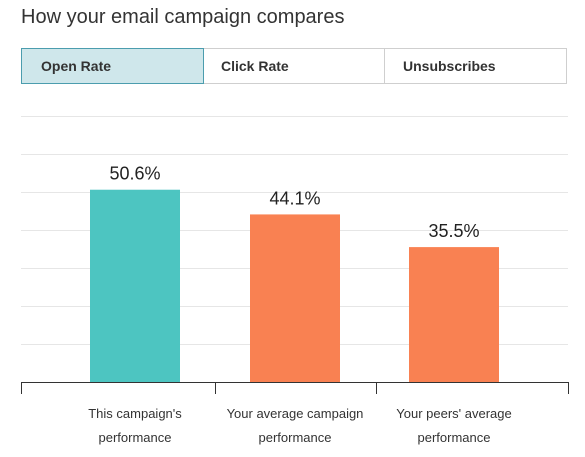  What do you see at coordinates (449, 66) in the screenshot?
I see `tab-unsubscribes-label: Unsubscribes` at bounding box center [449, 66].